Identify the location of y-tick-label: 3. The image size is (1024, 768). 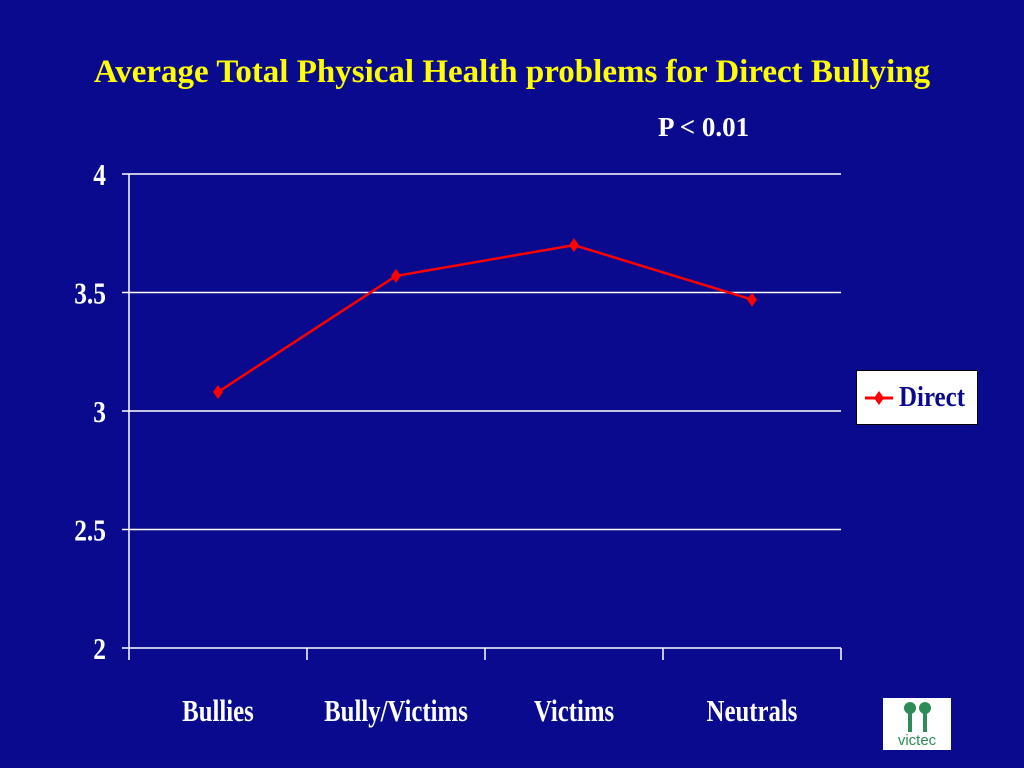
(99, 413).